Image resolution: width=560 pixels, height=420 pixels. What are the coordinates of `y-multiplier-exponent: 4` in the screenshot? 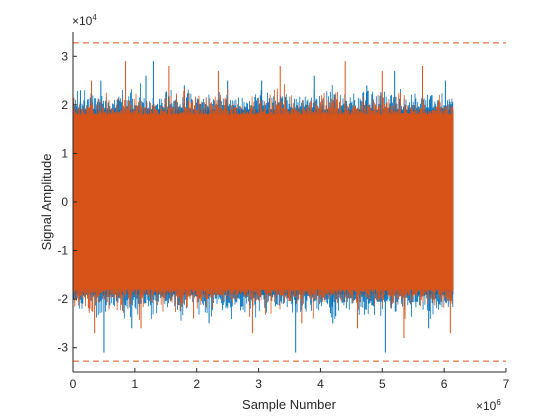 It's located at (94, 17).